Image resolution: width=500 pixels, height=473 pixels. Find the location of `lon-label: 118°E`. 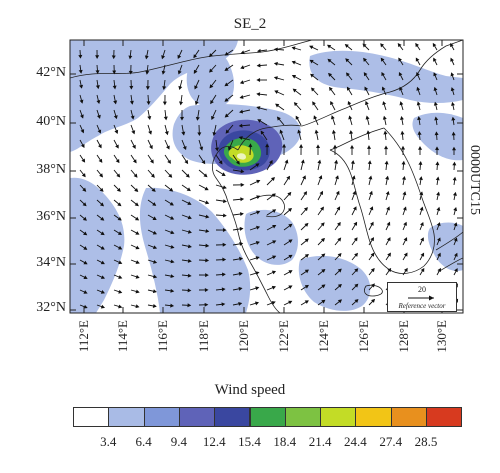

lon-label: 118°E is located at coordinates (203, 336).